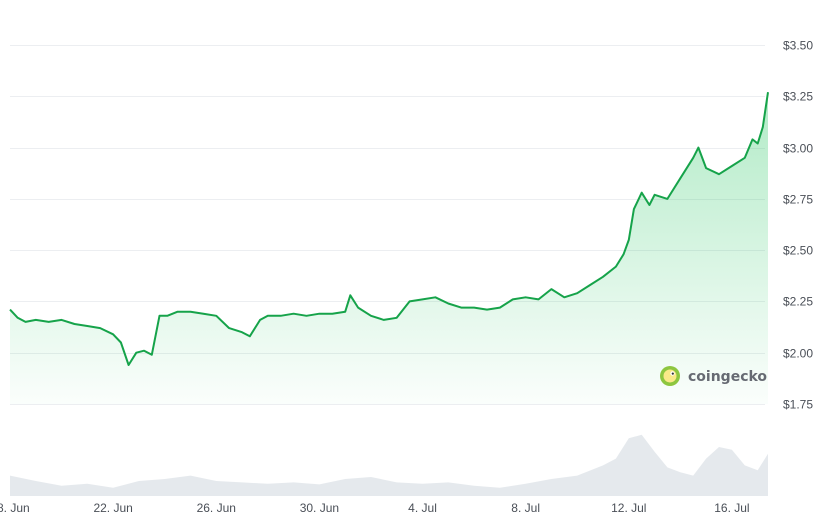  What do you see at coordinates (798, 149) in the screenshot?
I see `y-tick-label: $3.00` at bounding box center [798, 149].